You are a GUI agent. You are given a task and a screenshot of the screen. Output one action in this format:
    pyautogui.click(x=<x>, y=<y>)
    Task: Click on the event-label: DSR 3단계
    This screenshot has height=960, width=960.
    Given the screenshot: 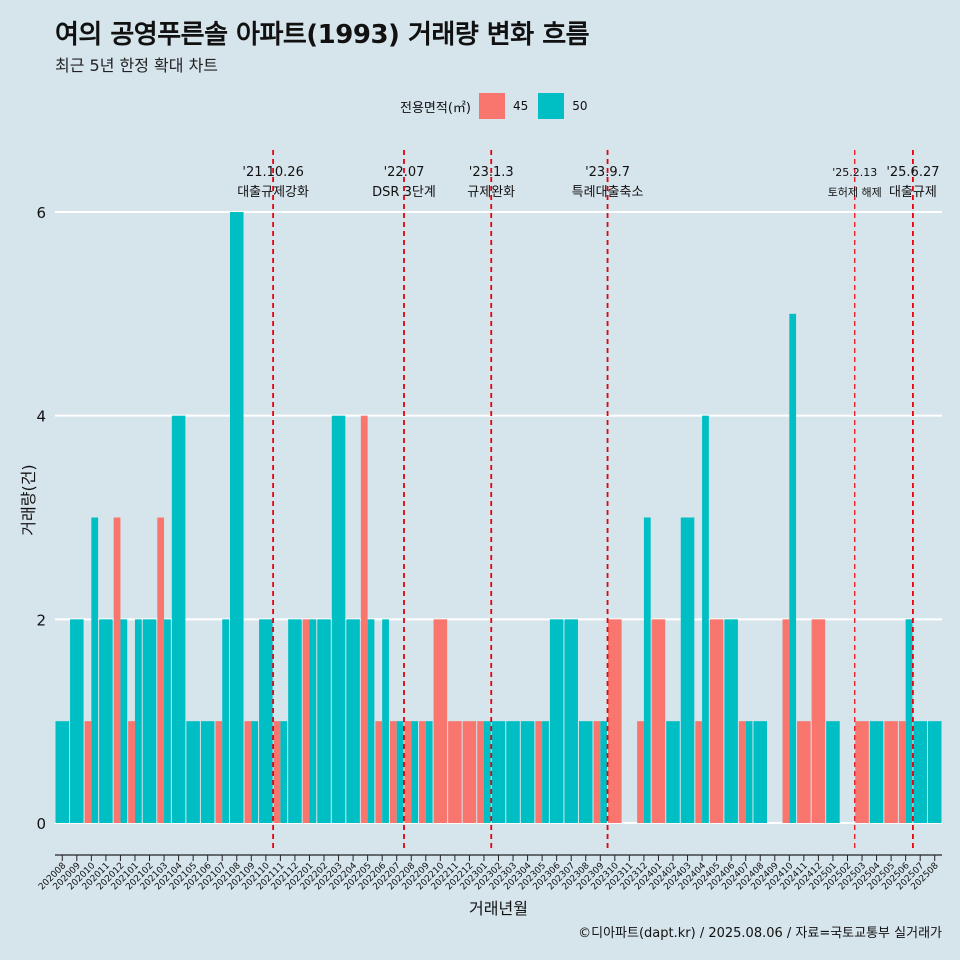 What is the action you would take?
    pyautogui.click(x=404, y=192)
    